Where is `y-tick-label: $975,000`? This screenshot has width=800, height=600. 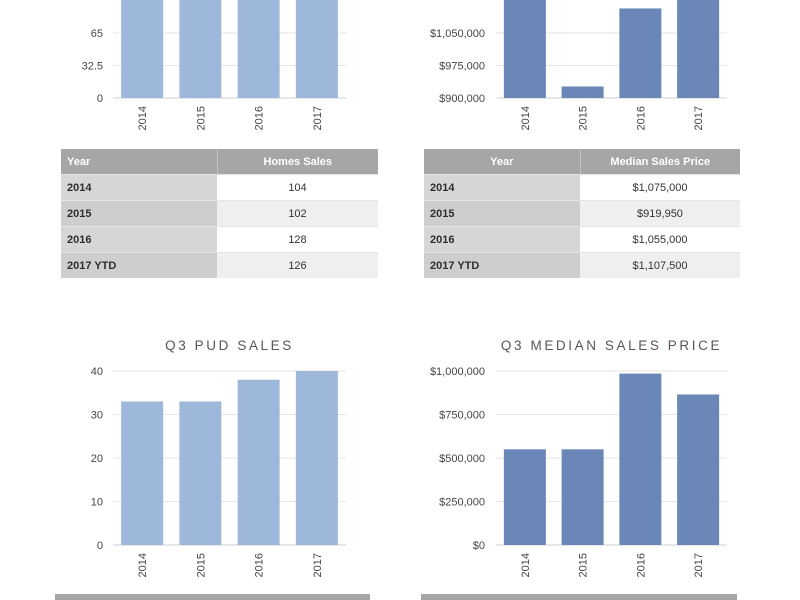 y-tick-label: $975,000 is located at coordinates (462, 67).